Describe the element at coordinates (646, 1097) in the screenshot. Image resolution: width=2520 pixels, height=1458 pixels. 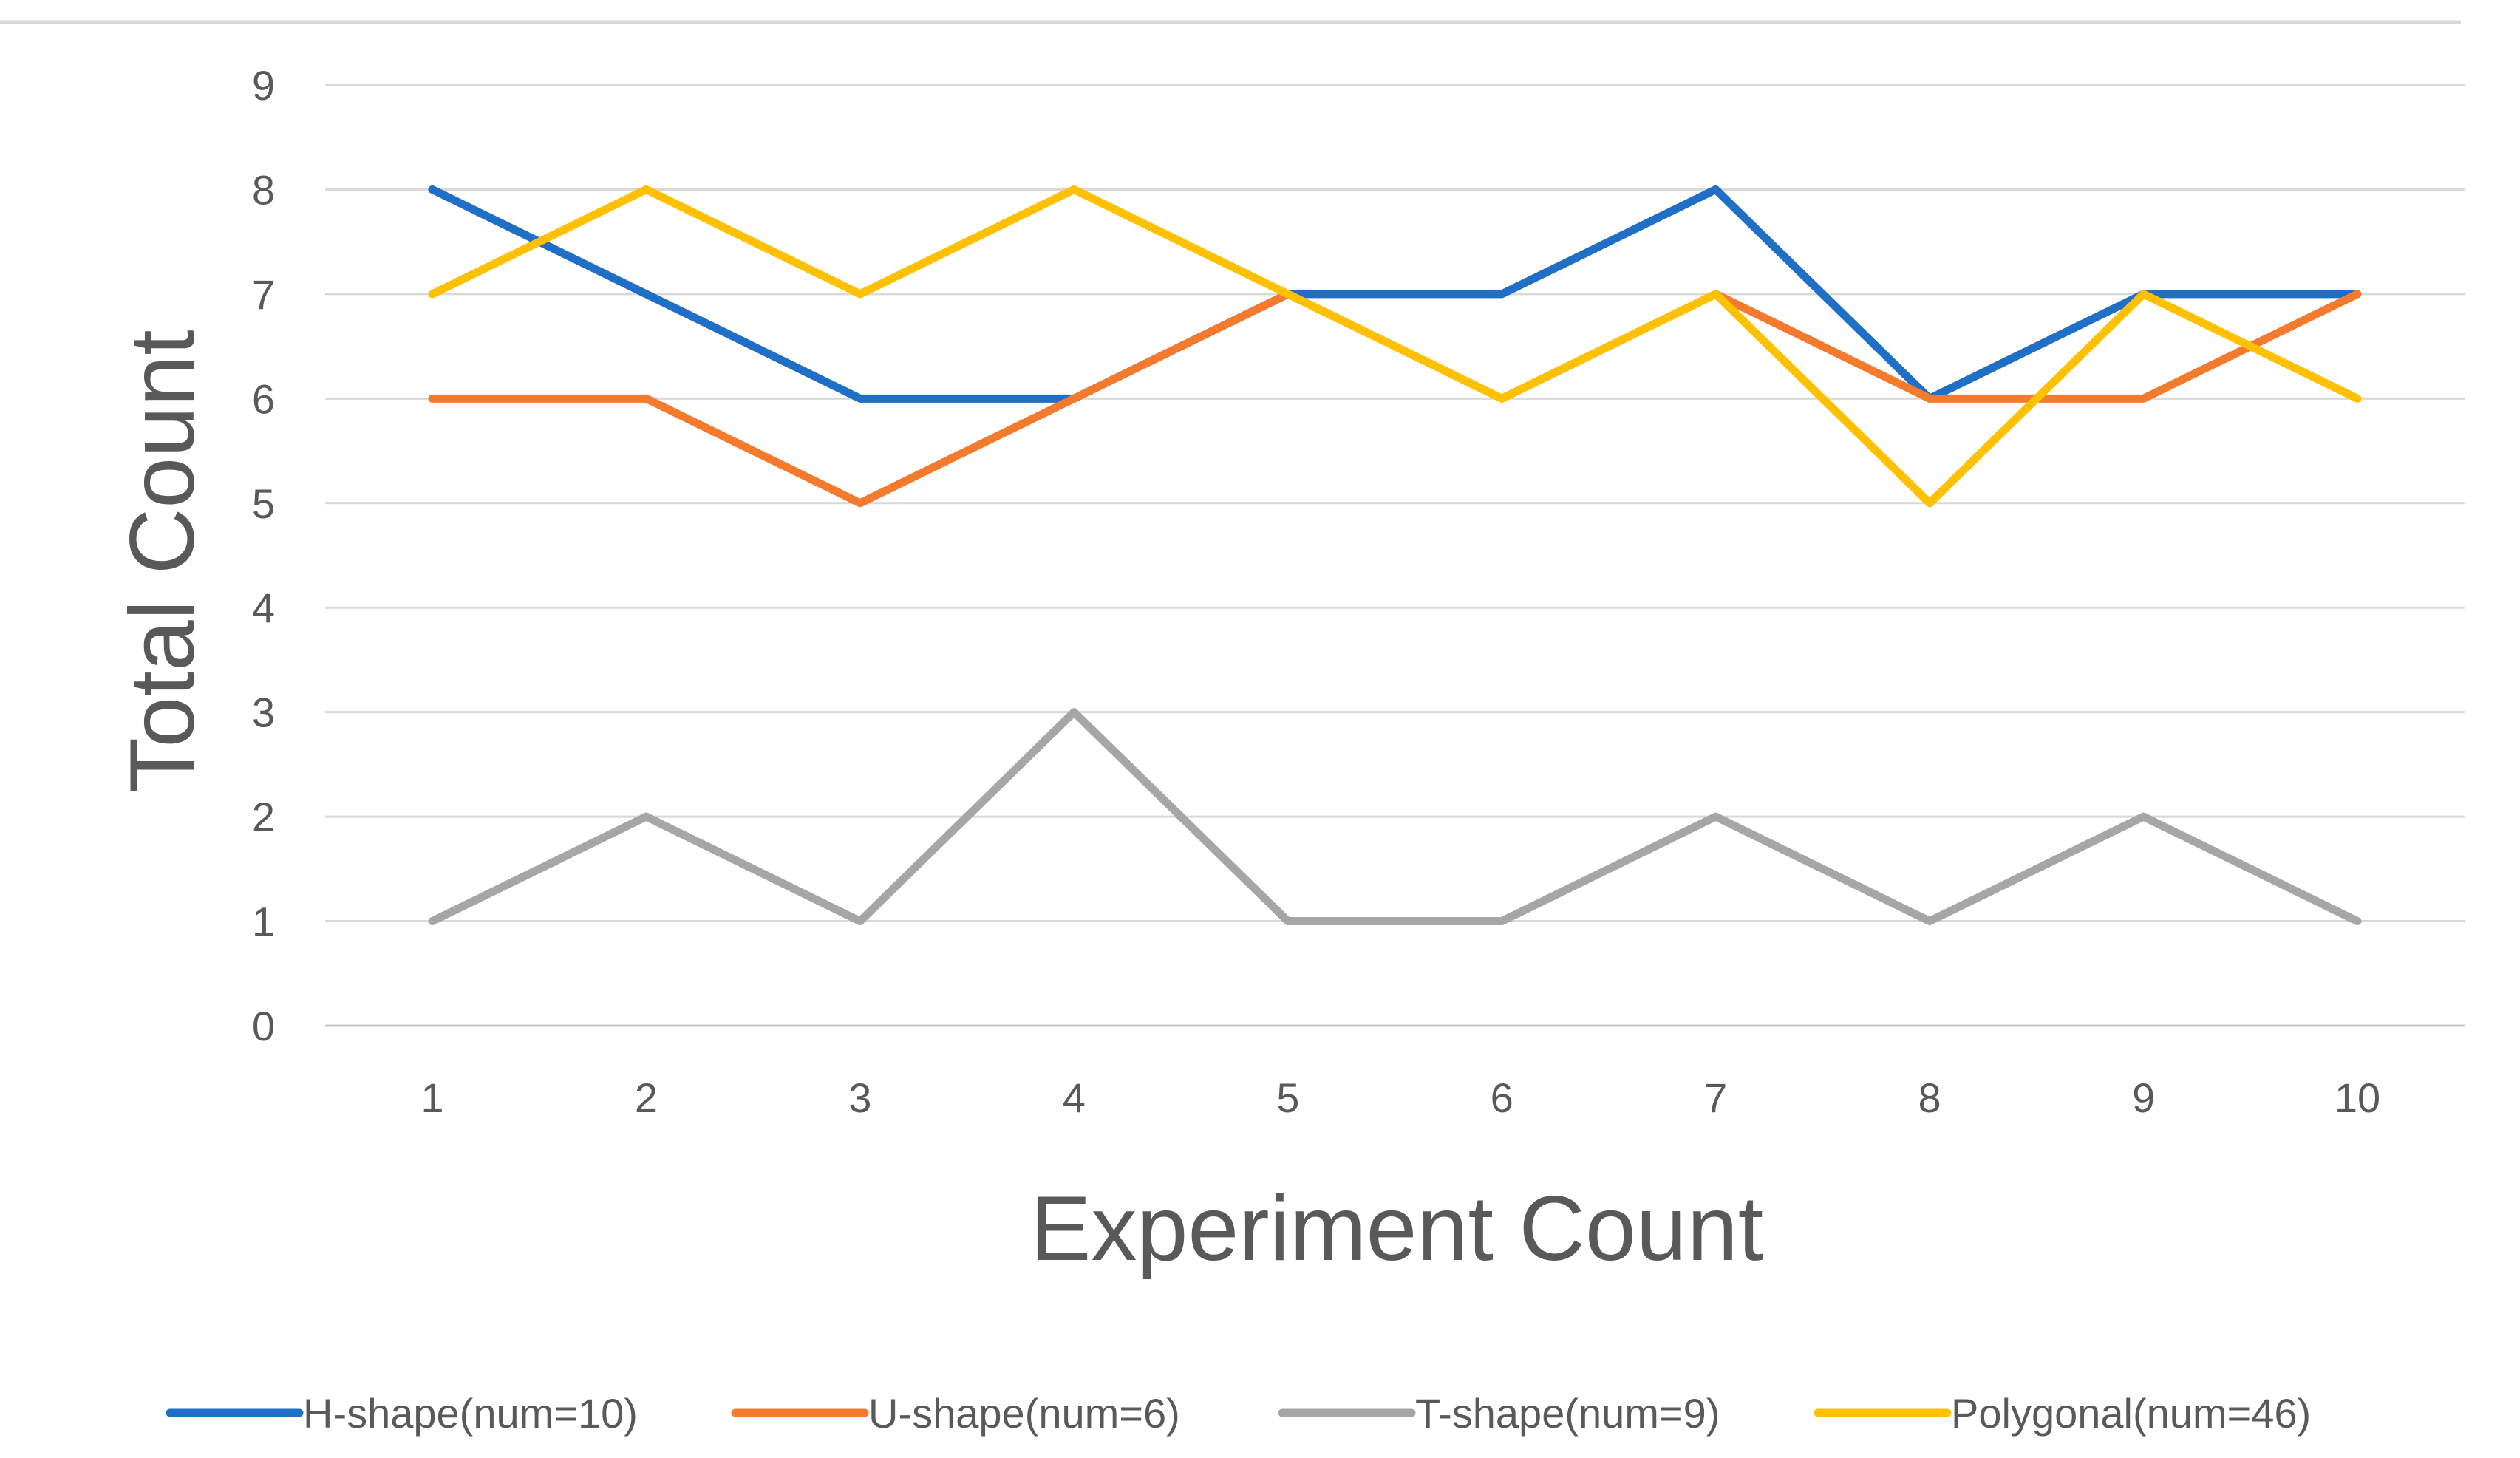
I see `x-tick-label-2: 2` at that location.